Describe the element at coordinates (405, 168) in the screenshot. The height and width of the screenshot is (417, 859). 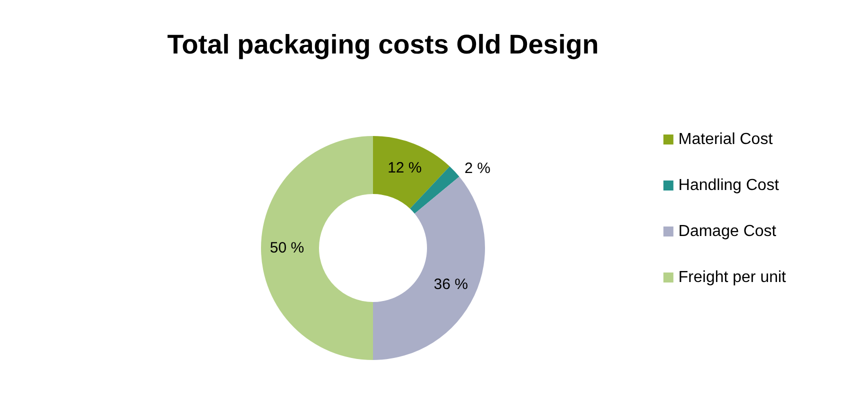
I see `data-label: 12 %` at that location.